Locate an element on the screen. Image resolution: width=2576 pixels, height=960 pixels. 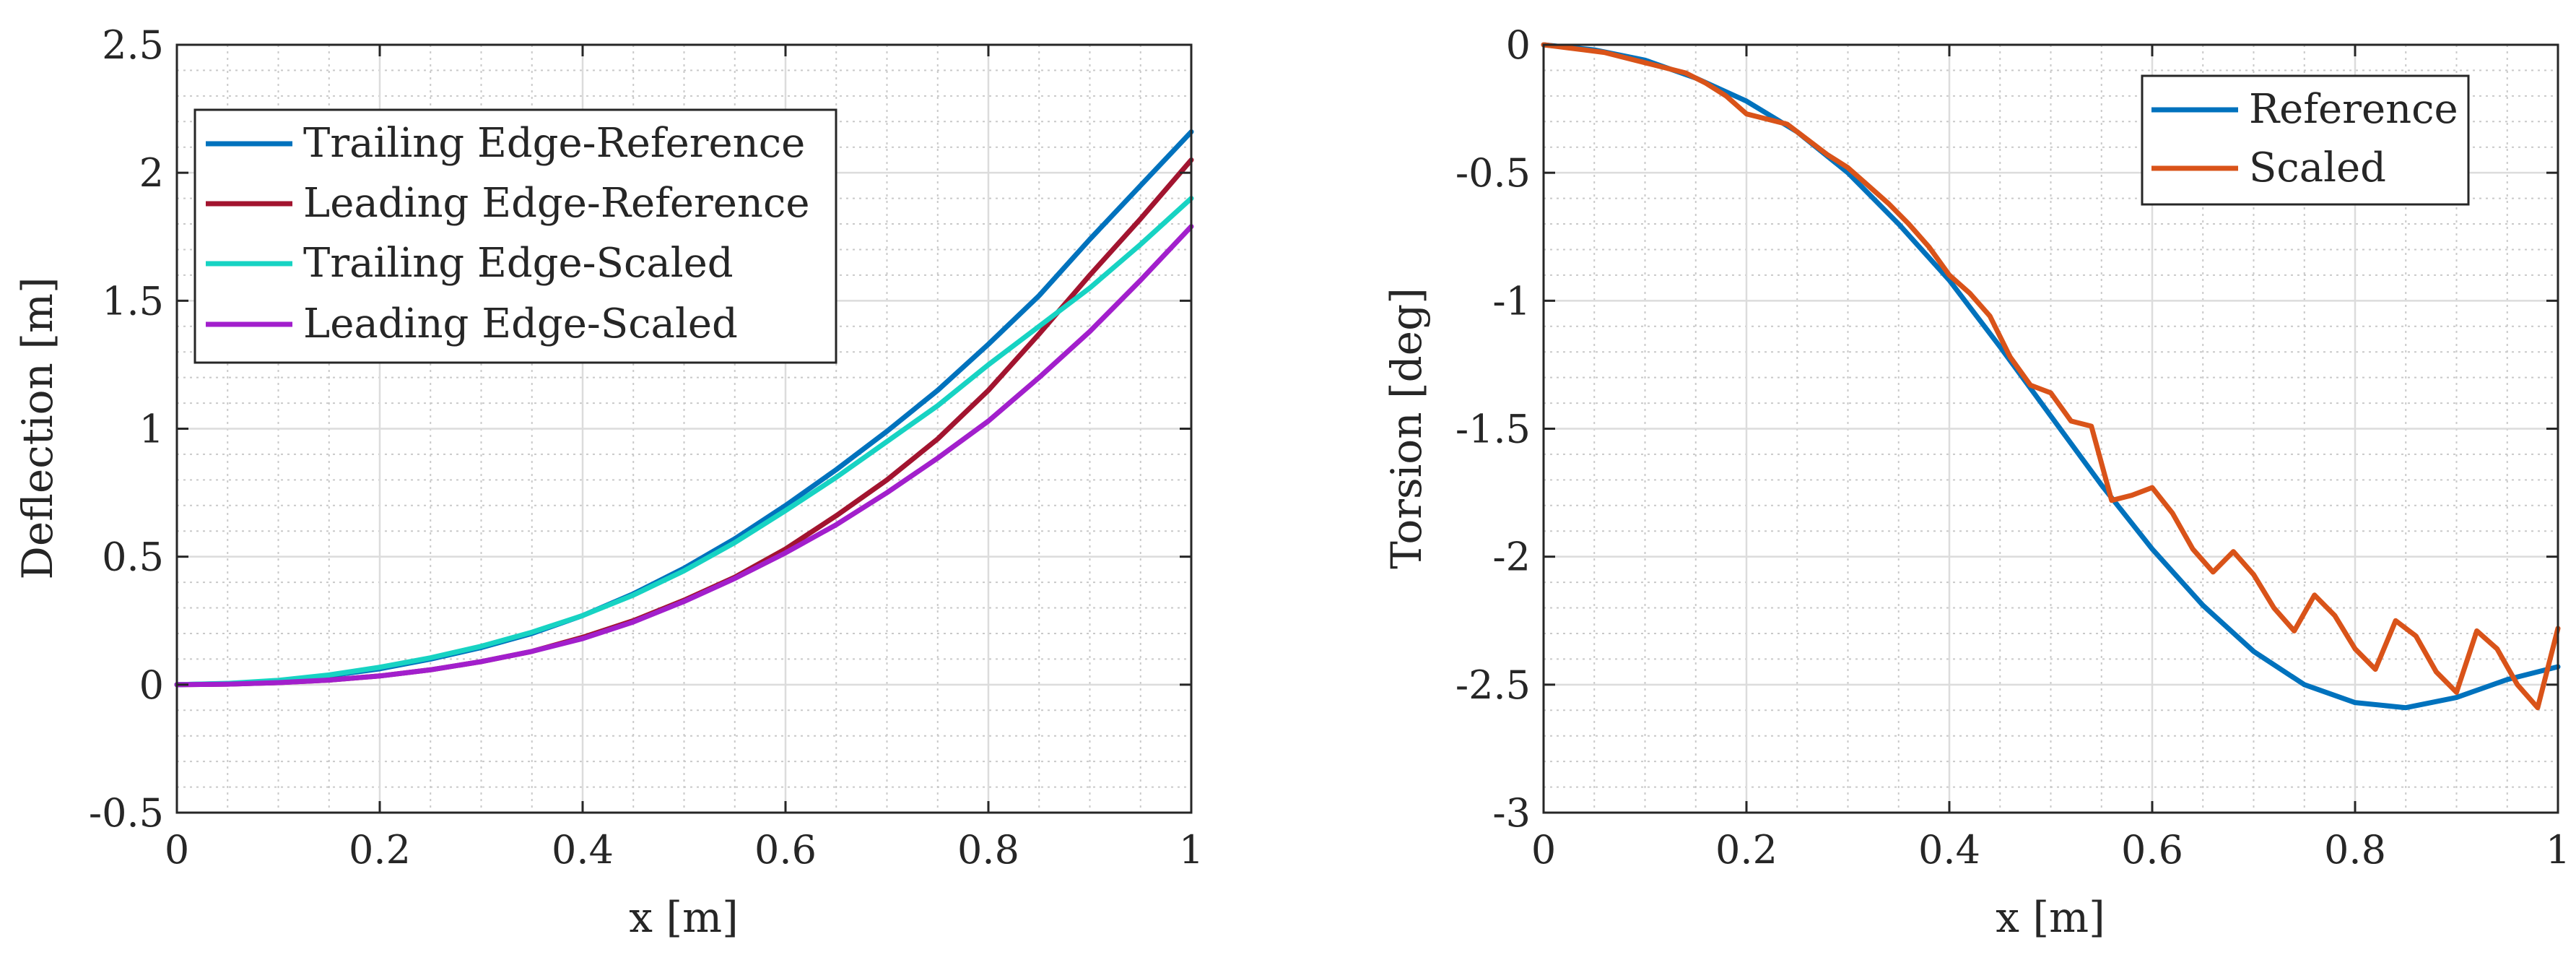
legend-label-leading-edge-scaled: Leading Edge-Scaled is located at coordinates (520, 323).